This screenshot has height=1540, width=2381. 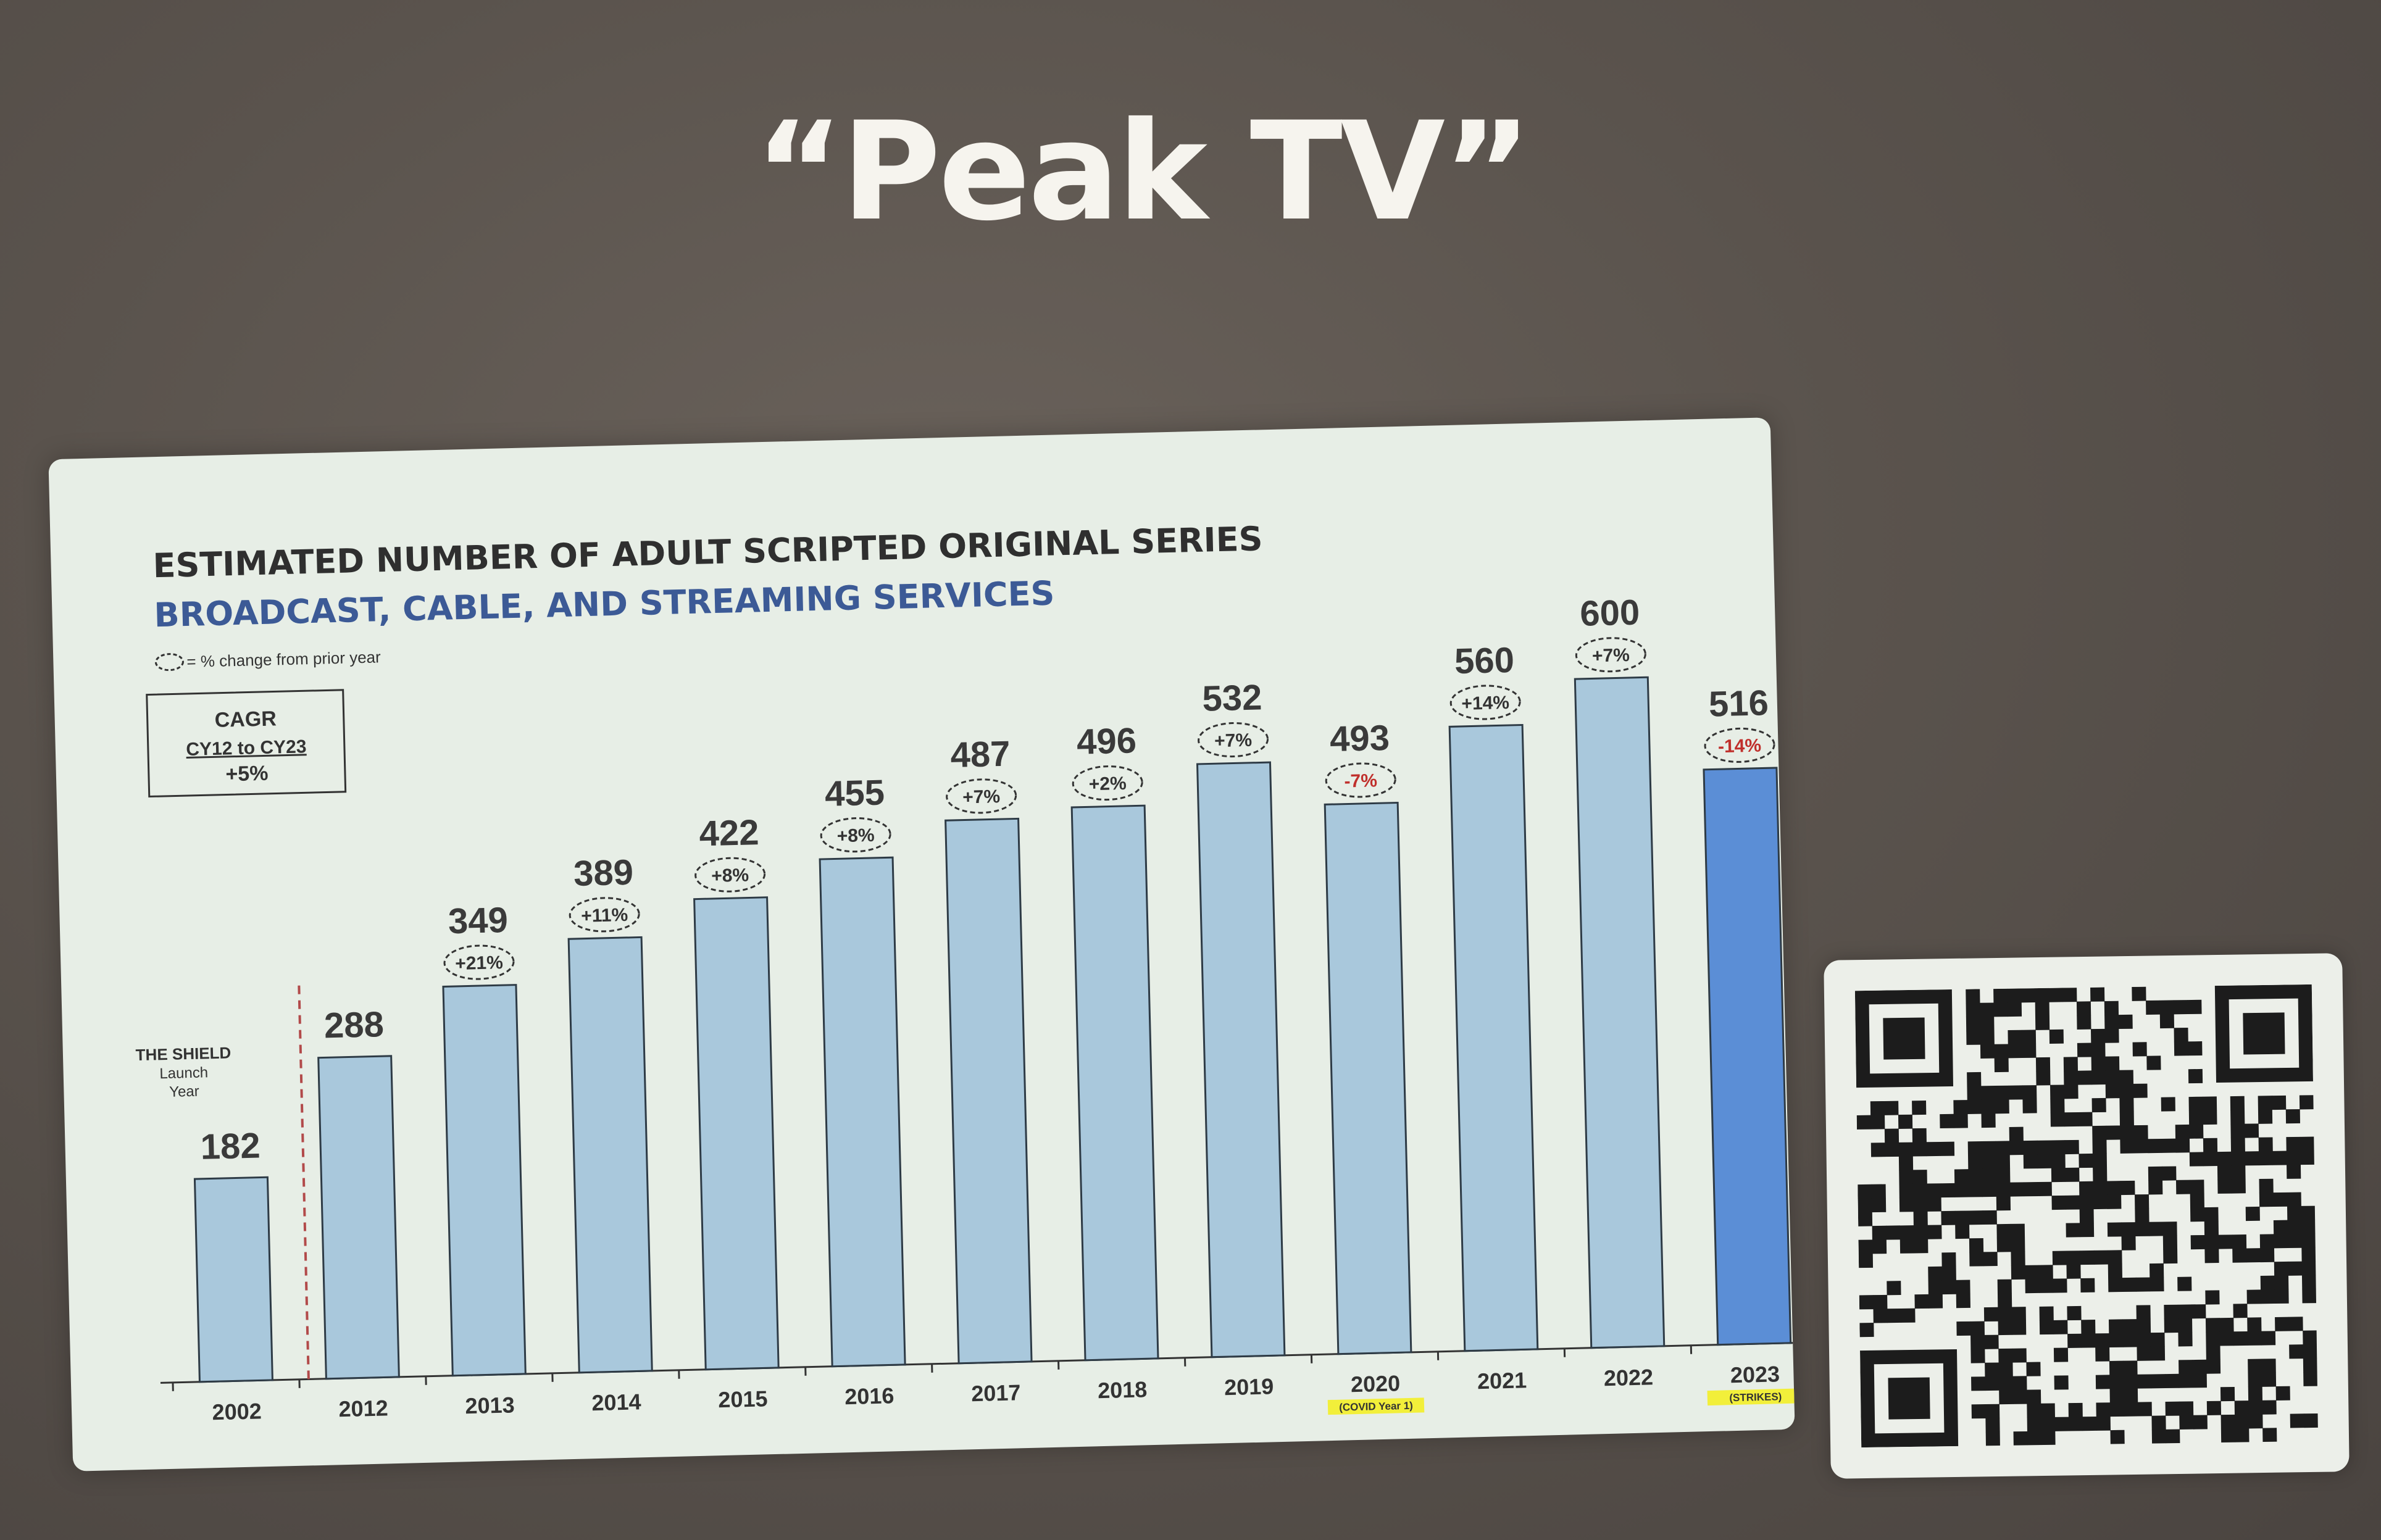 I want to click on pct-oval-2017, so click(x=981, y=796).